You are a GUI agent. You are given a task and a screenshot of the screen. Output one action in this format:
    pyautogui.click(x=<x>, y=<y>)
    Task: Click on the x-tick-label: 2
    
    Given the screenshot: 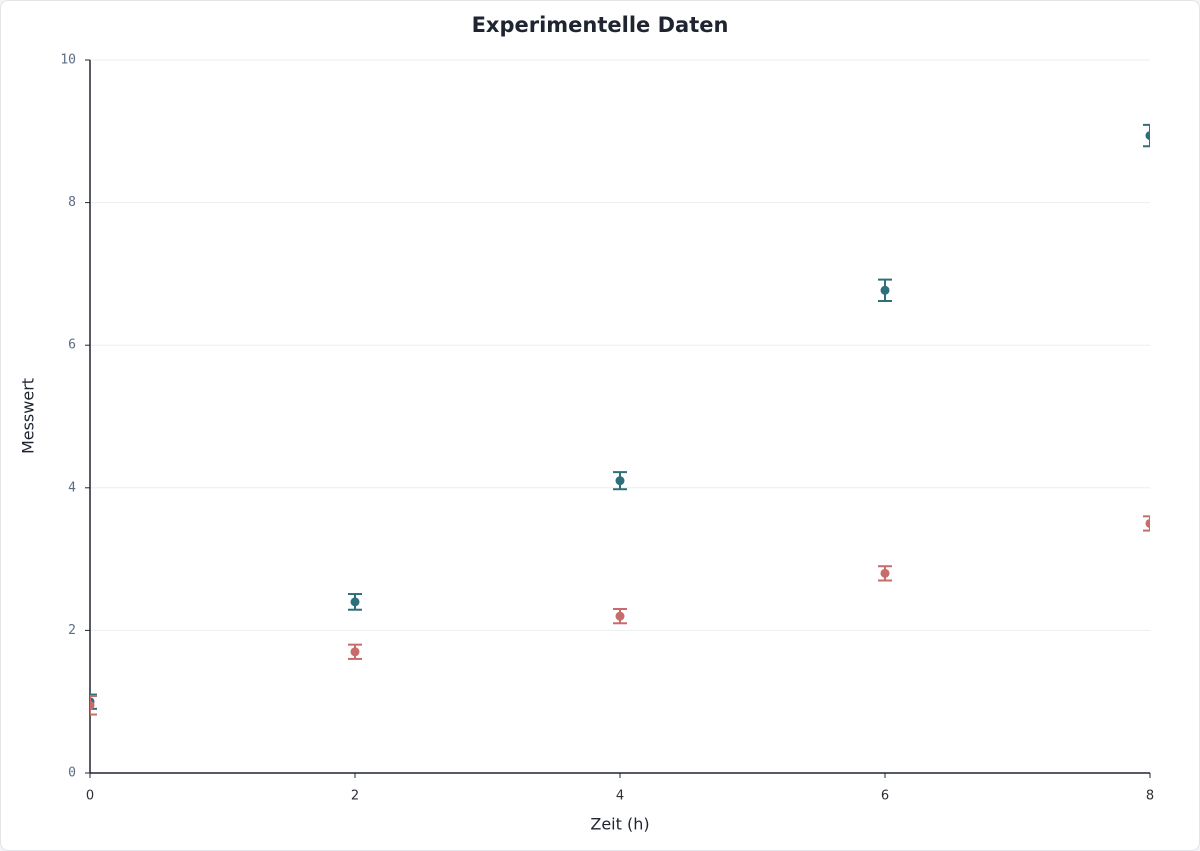 What is the action you would take?
    pyautogui.click(x=355, y=796)
    